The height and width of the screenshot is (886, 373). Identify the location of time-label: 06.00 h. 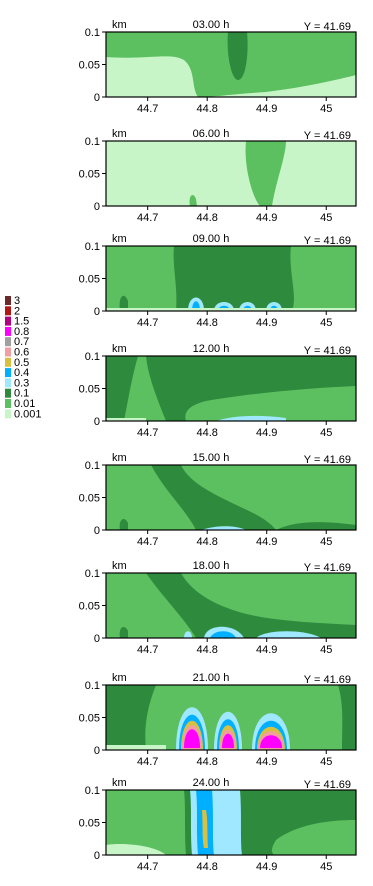
(211, 134).